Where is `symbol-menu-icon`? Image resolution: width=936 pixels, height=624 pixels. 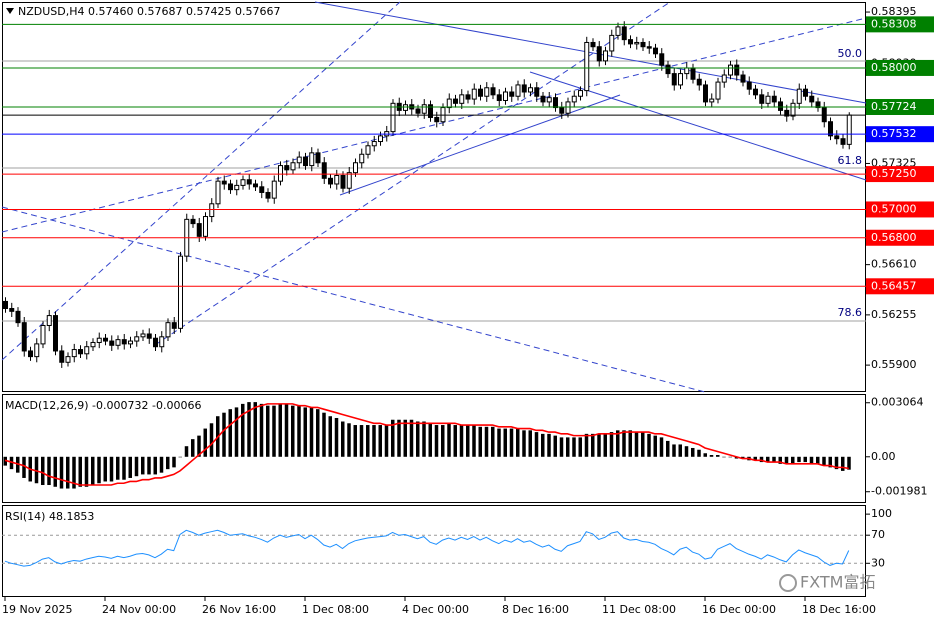 symbol-menu-icon is located at coordinates (10, 11).